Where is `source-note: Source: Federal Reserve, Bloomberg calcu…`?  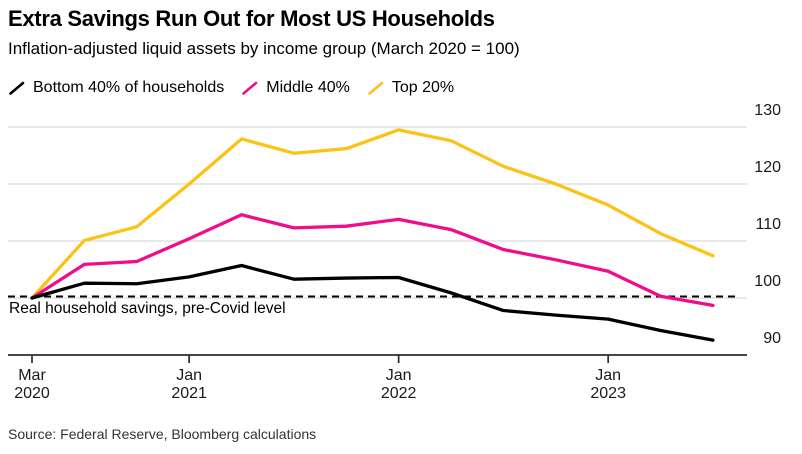 source-note: Source: Federal Reserve, Bloomberg calcu… is located at coordinates (162, 434).